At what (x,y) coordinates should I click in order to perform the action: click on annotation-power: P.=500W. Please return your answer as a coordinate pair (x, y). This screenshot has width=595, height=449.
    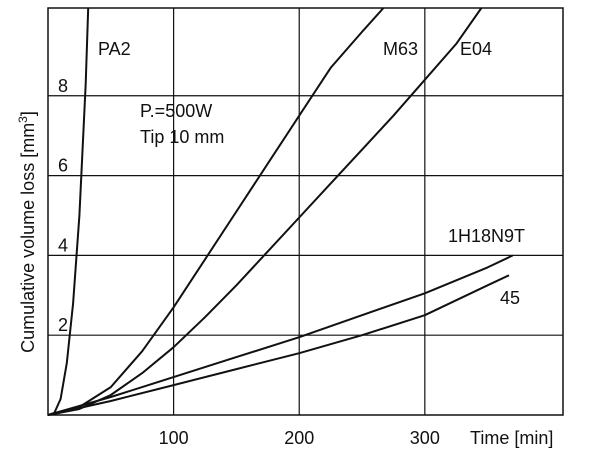
    Looking at the image, I should click on (176, 111).